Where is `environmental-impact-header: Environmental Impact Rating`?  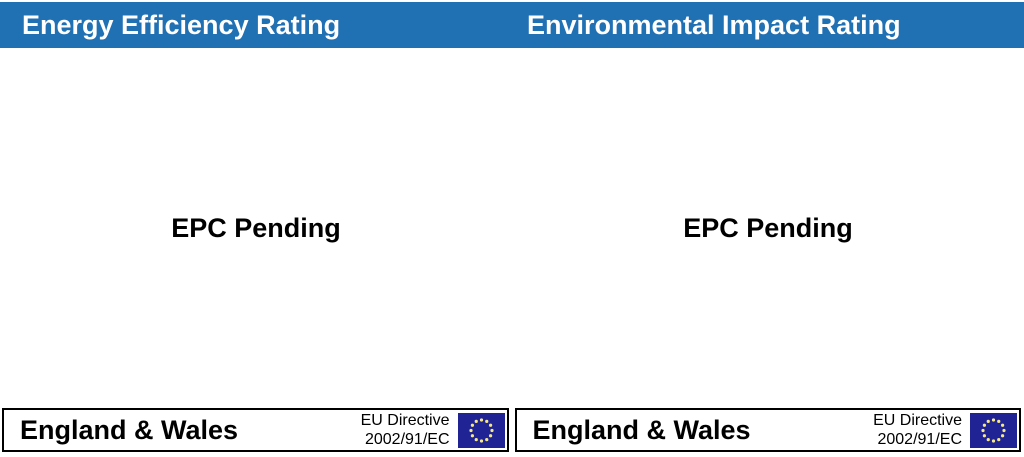
environmental-impact-header: Environmental Impact Rating is located at coordinates (768, 25).